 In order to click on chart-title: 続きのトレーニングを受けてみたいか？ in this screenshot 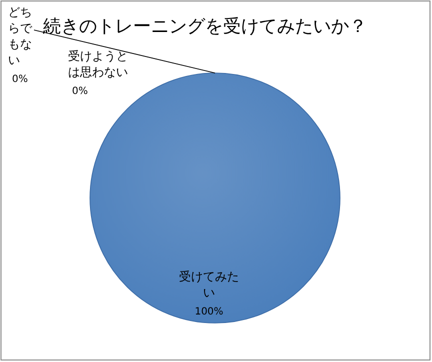, I will do `click(204, 26)`.